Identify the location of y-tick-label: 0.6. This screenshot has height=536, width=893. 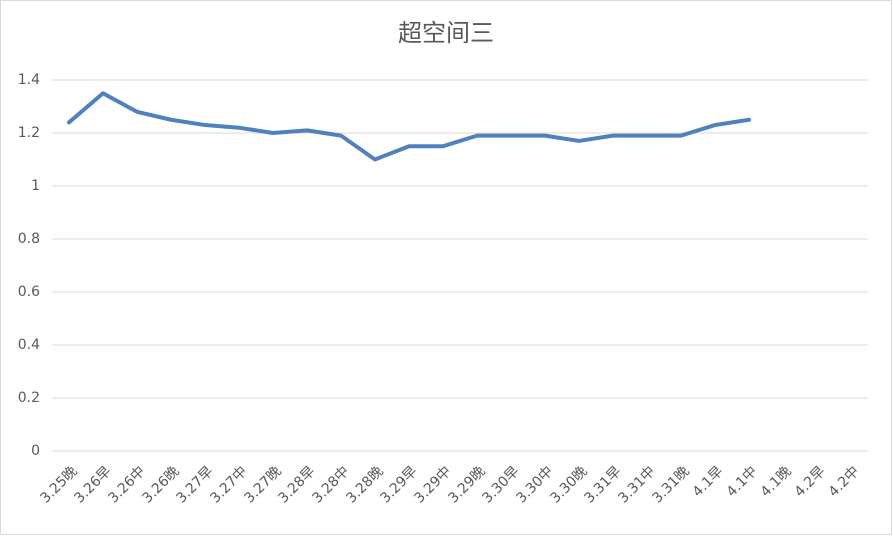
(29, 292).